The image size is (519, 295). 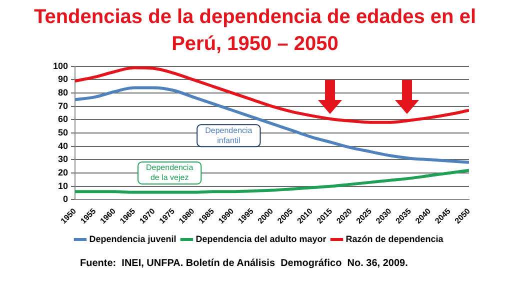 What do you see at coordinates (244, 263) in the screenshot?
I see `source-note: Fuente: INEI, UNFPA. Boletín de Análisis Demográfico No. 36, 2009.` at bounding box center [244, 263].